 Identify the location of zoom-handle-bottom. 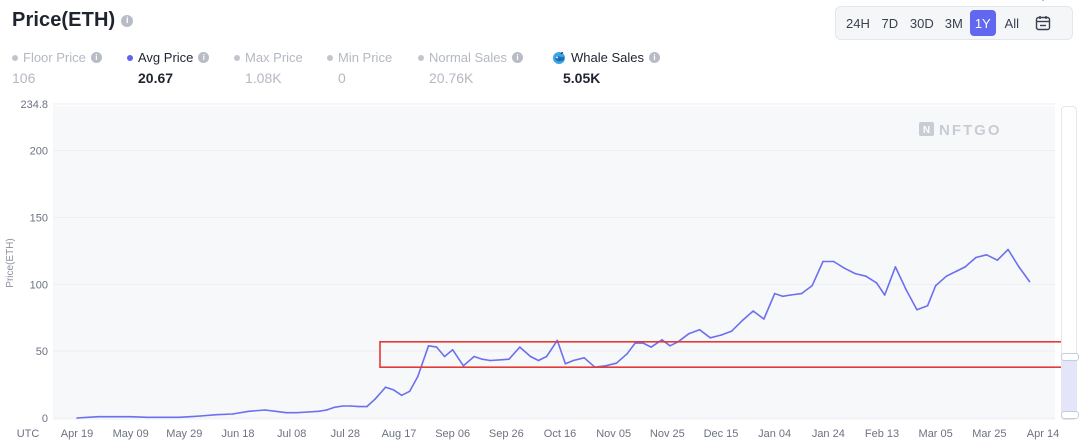
(1070, 415).